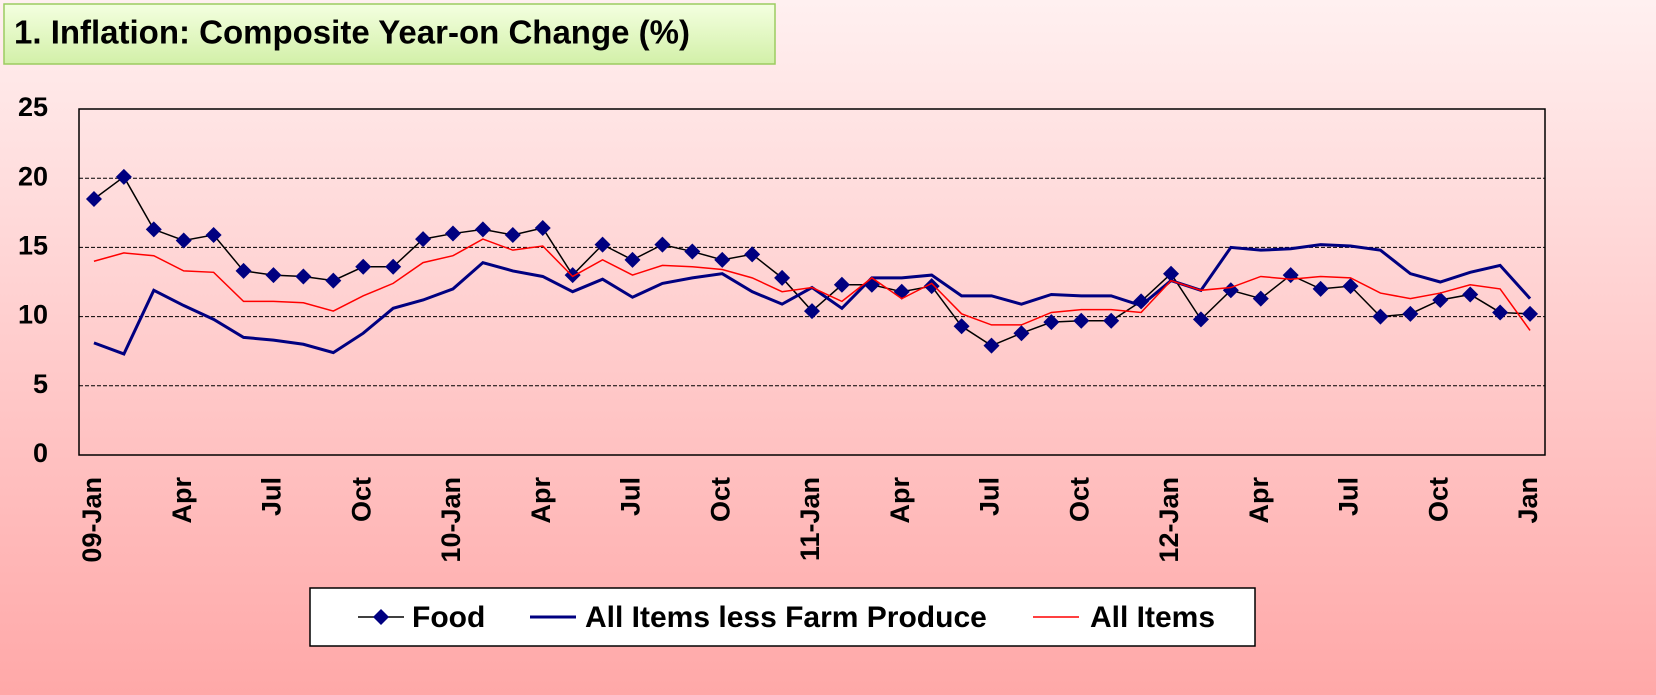 The width and height of the screenshot is (1656, 695). Describe the element at coordinates (810, 519) in the screenshot. I see `x-tick-label: 11-Jan` at that location.